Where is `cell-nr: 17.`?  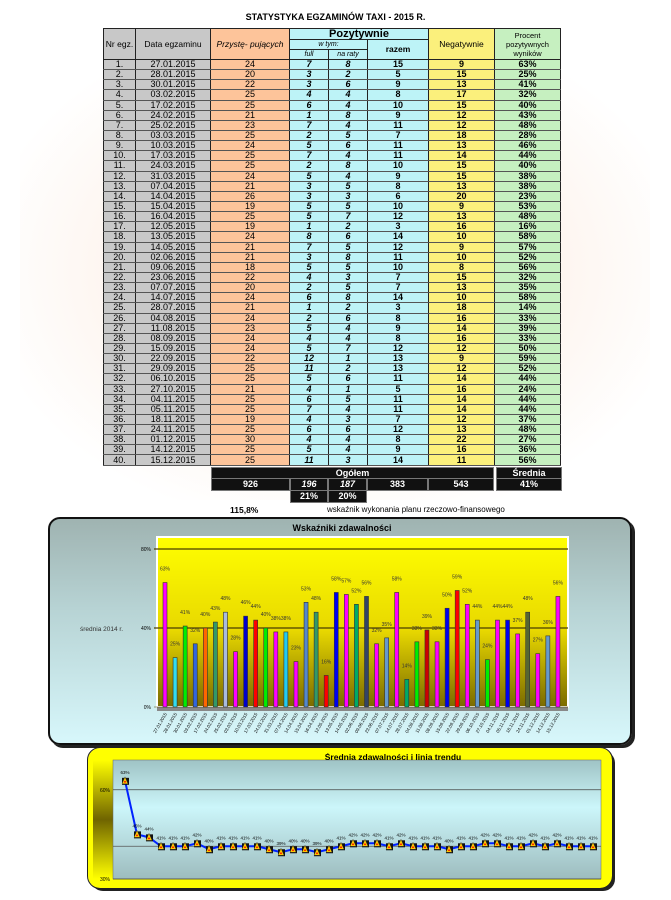
cell-nr: 17. is located at coordinates (119, 227).